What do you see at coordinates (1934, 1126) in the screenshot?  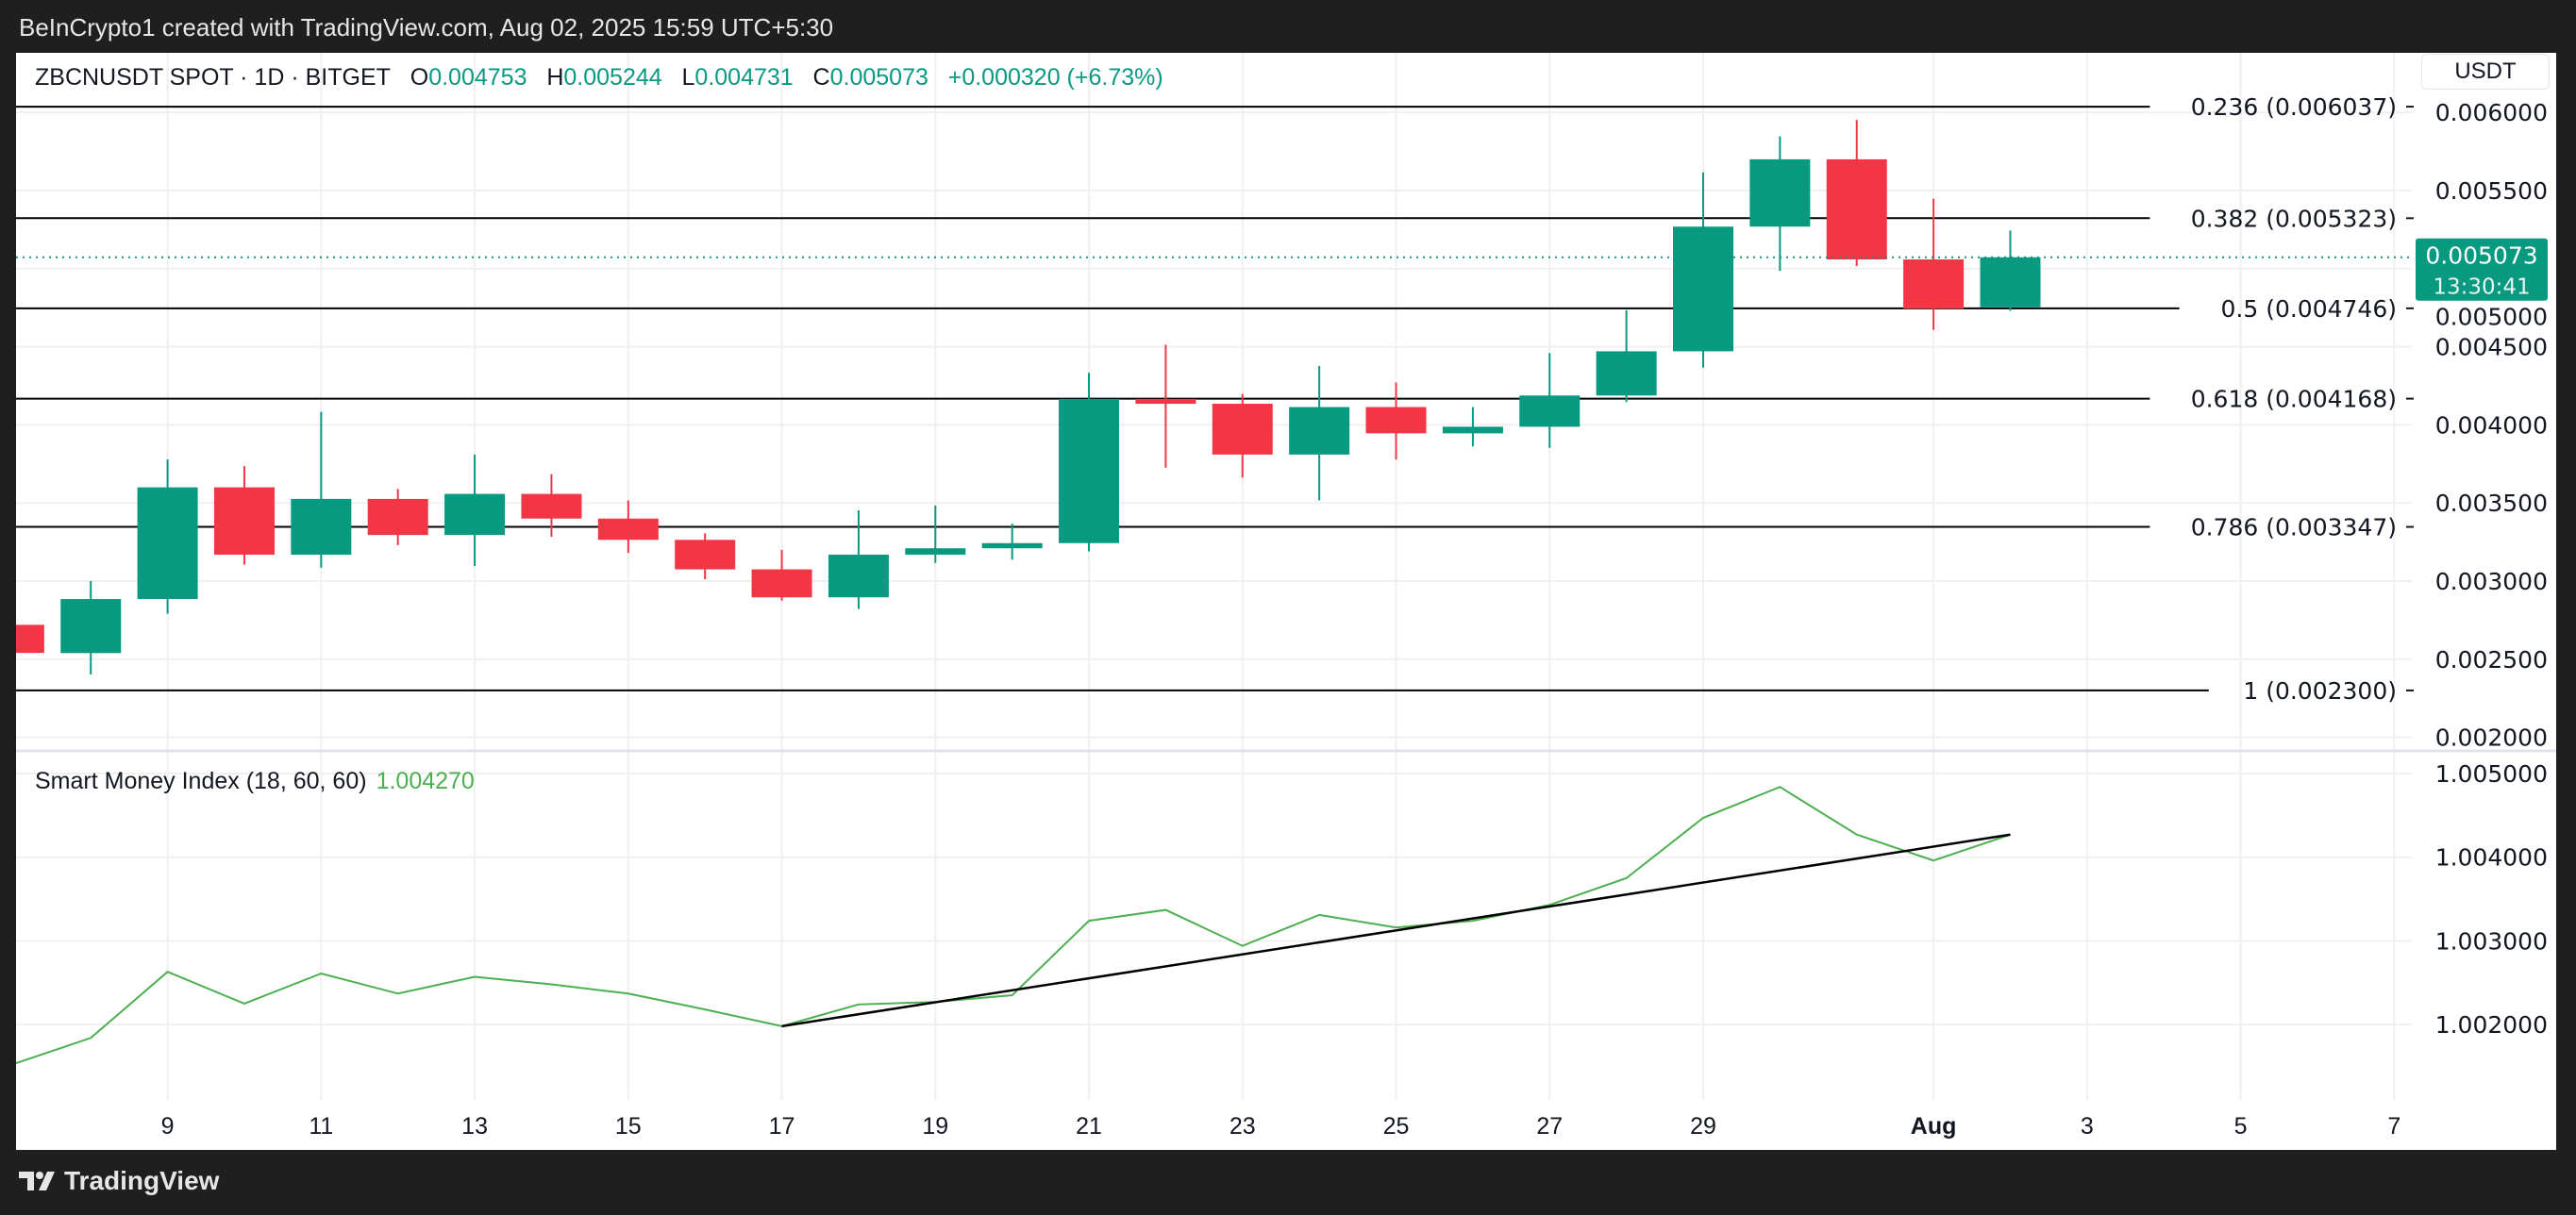 I see `x-tick-label: Aug` at bounding box center [1934, 1126].